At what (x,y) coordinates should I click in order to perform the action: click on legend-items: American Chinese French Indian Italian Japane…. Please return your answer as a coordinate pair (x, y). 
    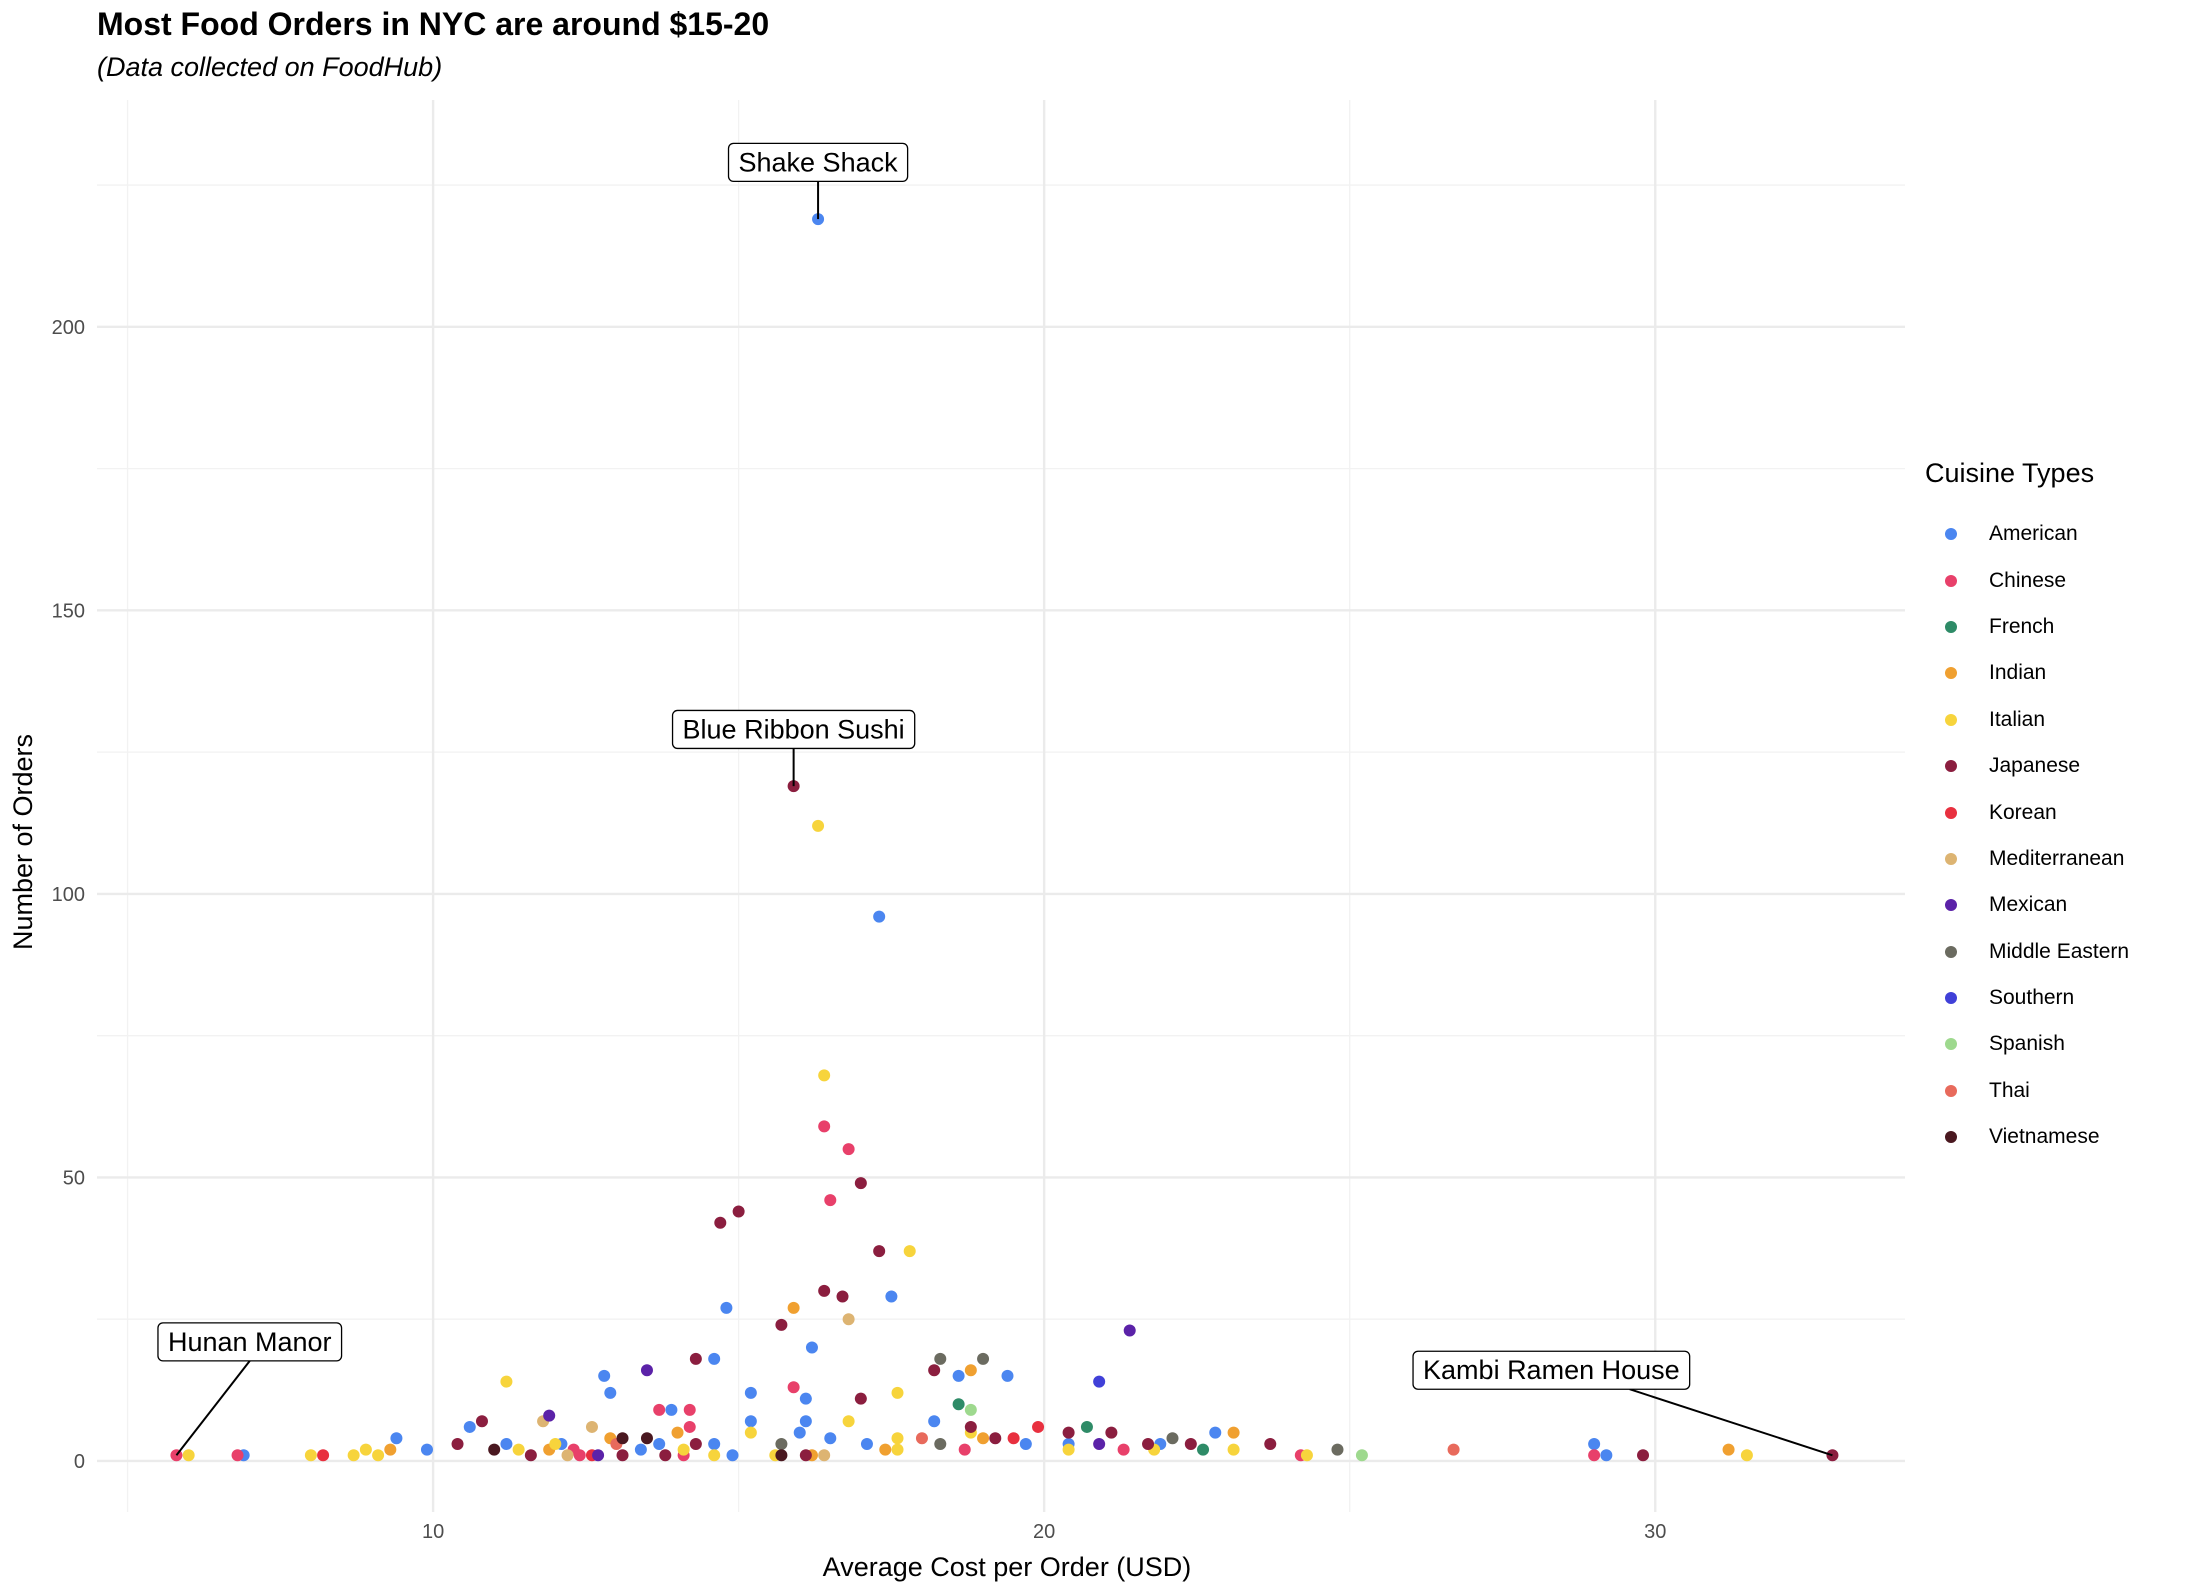
    Looking at the image, I should click on (2027, 835).